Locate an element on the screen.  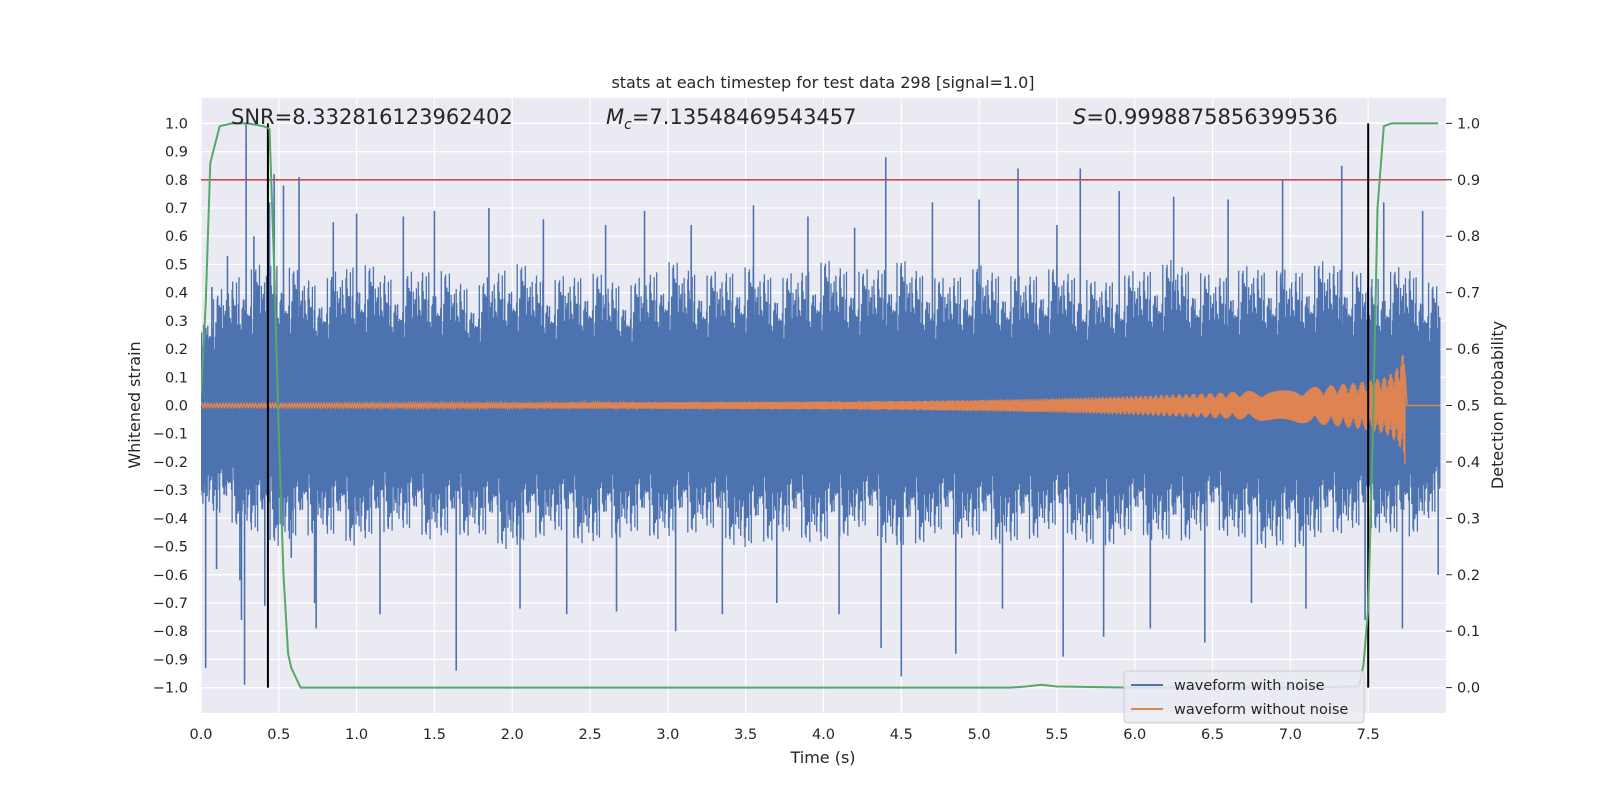
y-tick-label: 0.4 is located at coordinates (176, 294).